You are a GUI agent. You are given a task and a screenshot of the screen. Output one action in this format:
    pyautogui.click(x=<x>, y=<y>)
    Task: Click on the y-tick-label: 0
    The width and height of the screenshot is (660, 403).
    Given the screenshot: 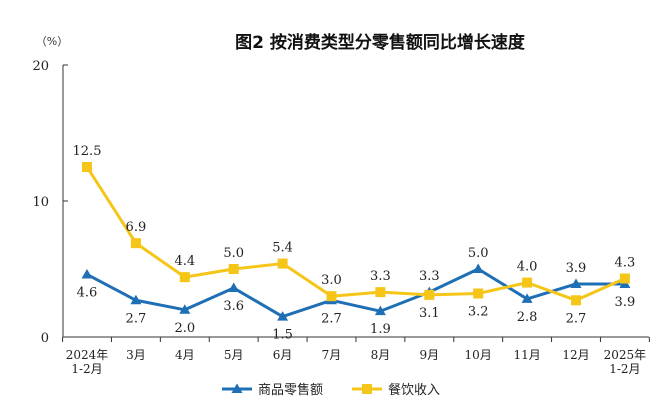 What is the action you would take?
    pyautogui.click(x=45, y=338)
    